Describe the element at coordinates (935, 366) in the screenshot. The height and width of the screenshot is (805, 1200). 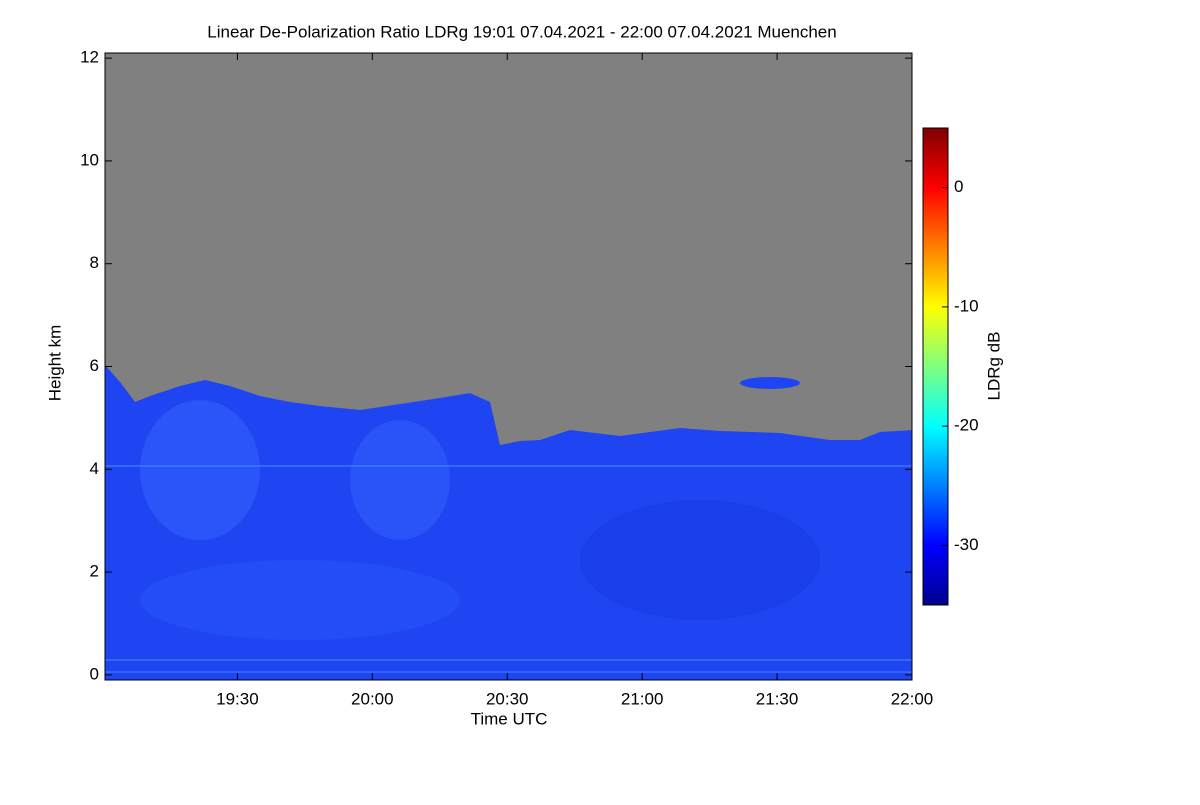
I see `colorbar` at that location.